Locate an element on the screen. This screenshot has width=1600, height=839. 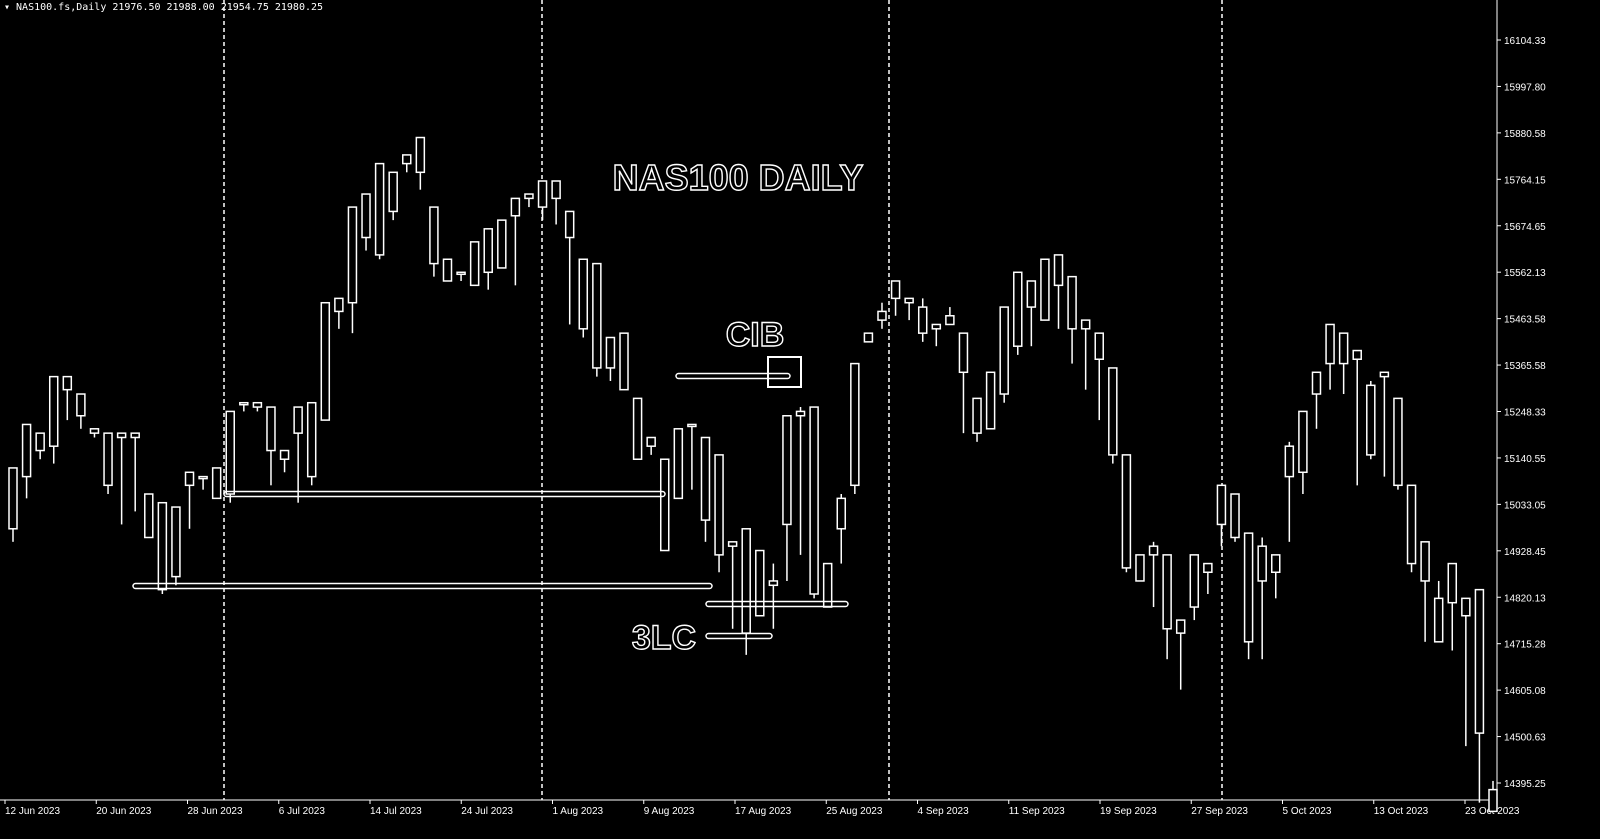
date-label: 20 Jun 2023 is located at coordinates (123, 811).